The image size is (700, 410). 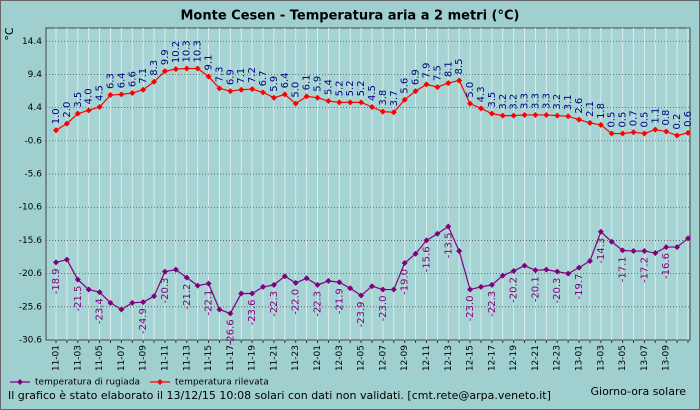 I want to click on x-tick-label: 11-11, so click(x=165, y=358).